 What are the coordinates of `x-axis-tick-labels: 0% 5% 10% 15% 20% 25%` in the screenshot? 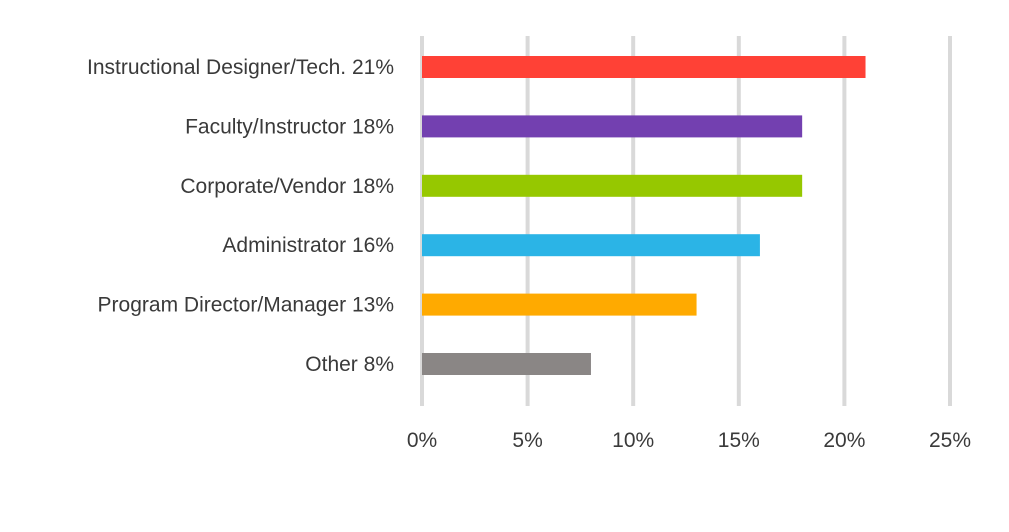 It's located at (689, 440).